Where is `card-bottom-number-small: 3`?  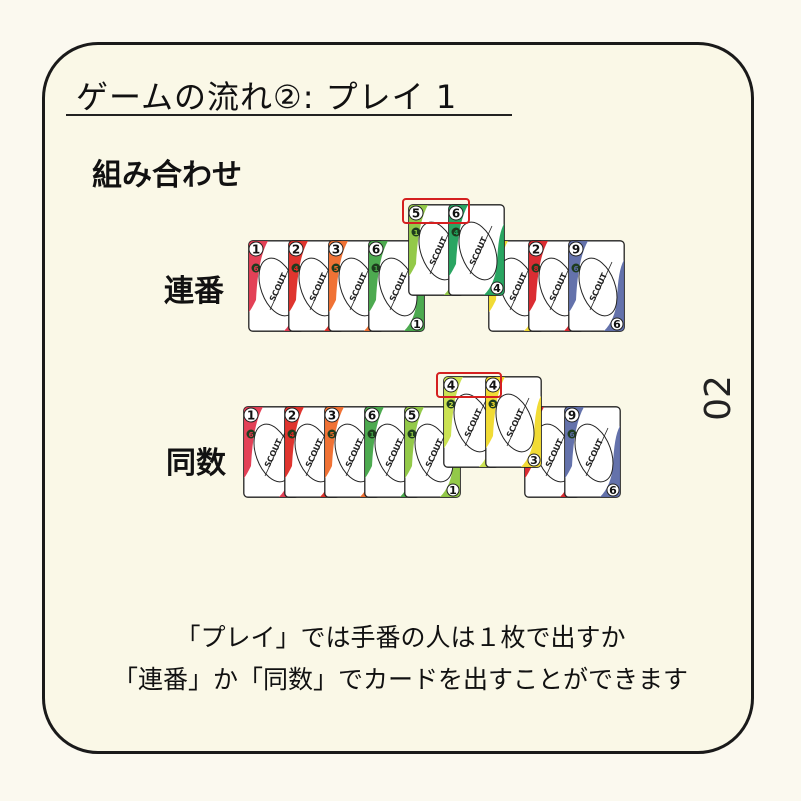
card-bottom-number-small: 3 is located at coordinates (493, 405).